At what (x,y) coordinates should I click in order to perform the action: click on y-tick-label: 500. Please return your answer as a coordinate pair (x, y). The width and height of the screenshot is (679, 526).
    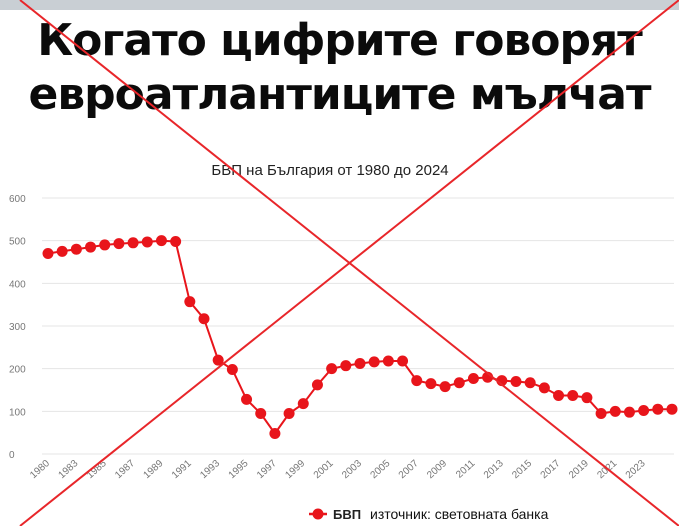
    Looking at the image, I should click on (17, 242).